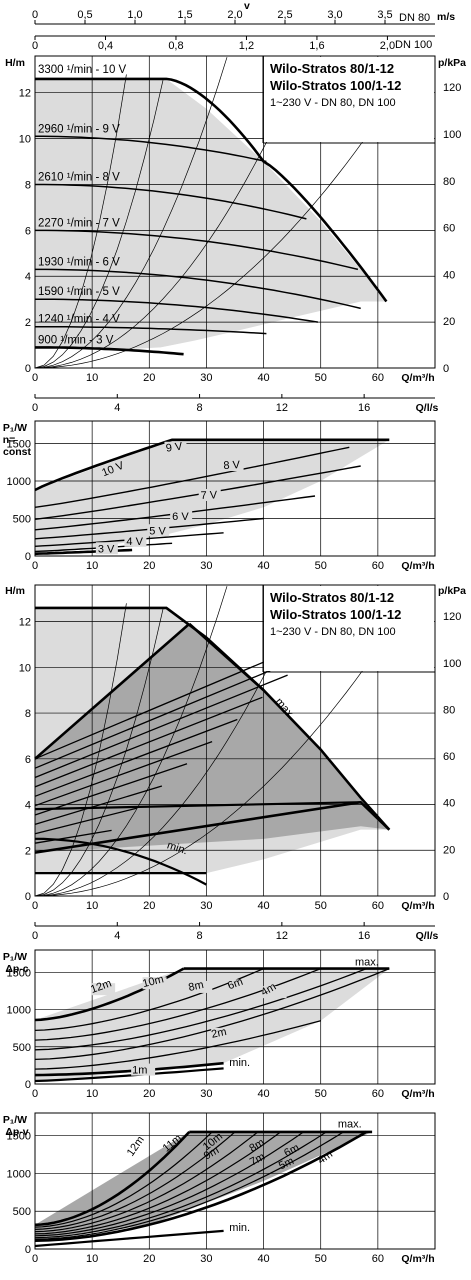  Describe the element at coordinates (384, 15) in the screenshot. I see `dn80-tick-label: 3,5` at that location.